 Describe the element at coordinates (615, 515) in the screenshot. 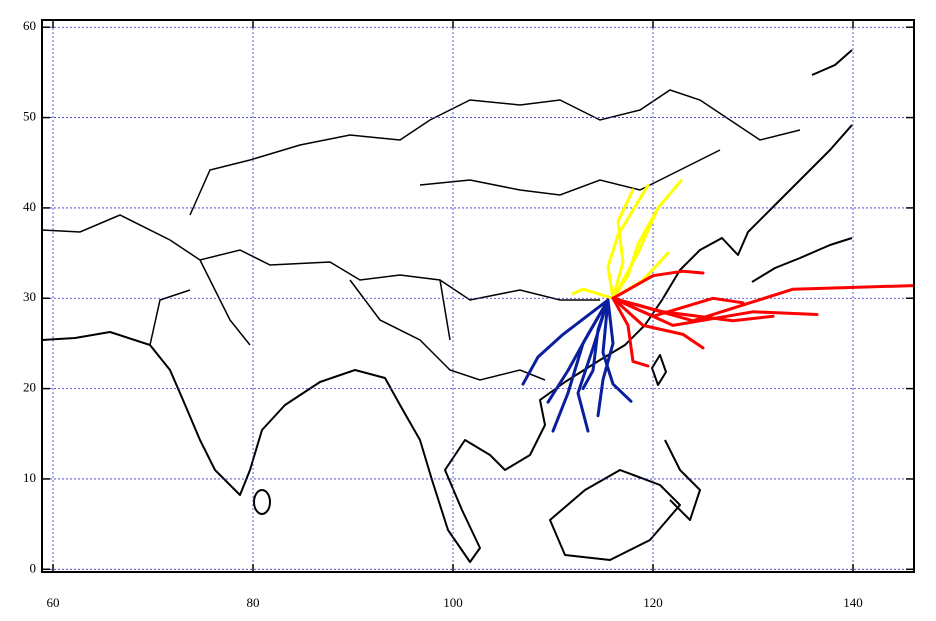

I see `borneo` at that location.